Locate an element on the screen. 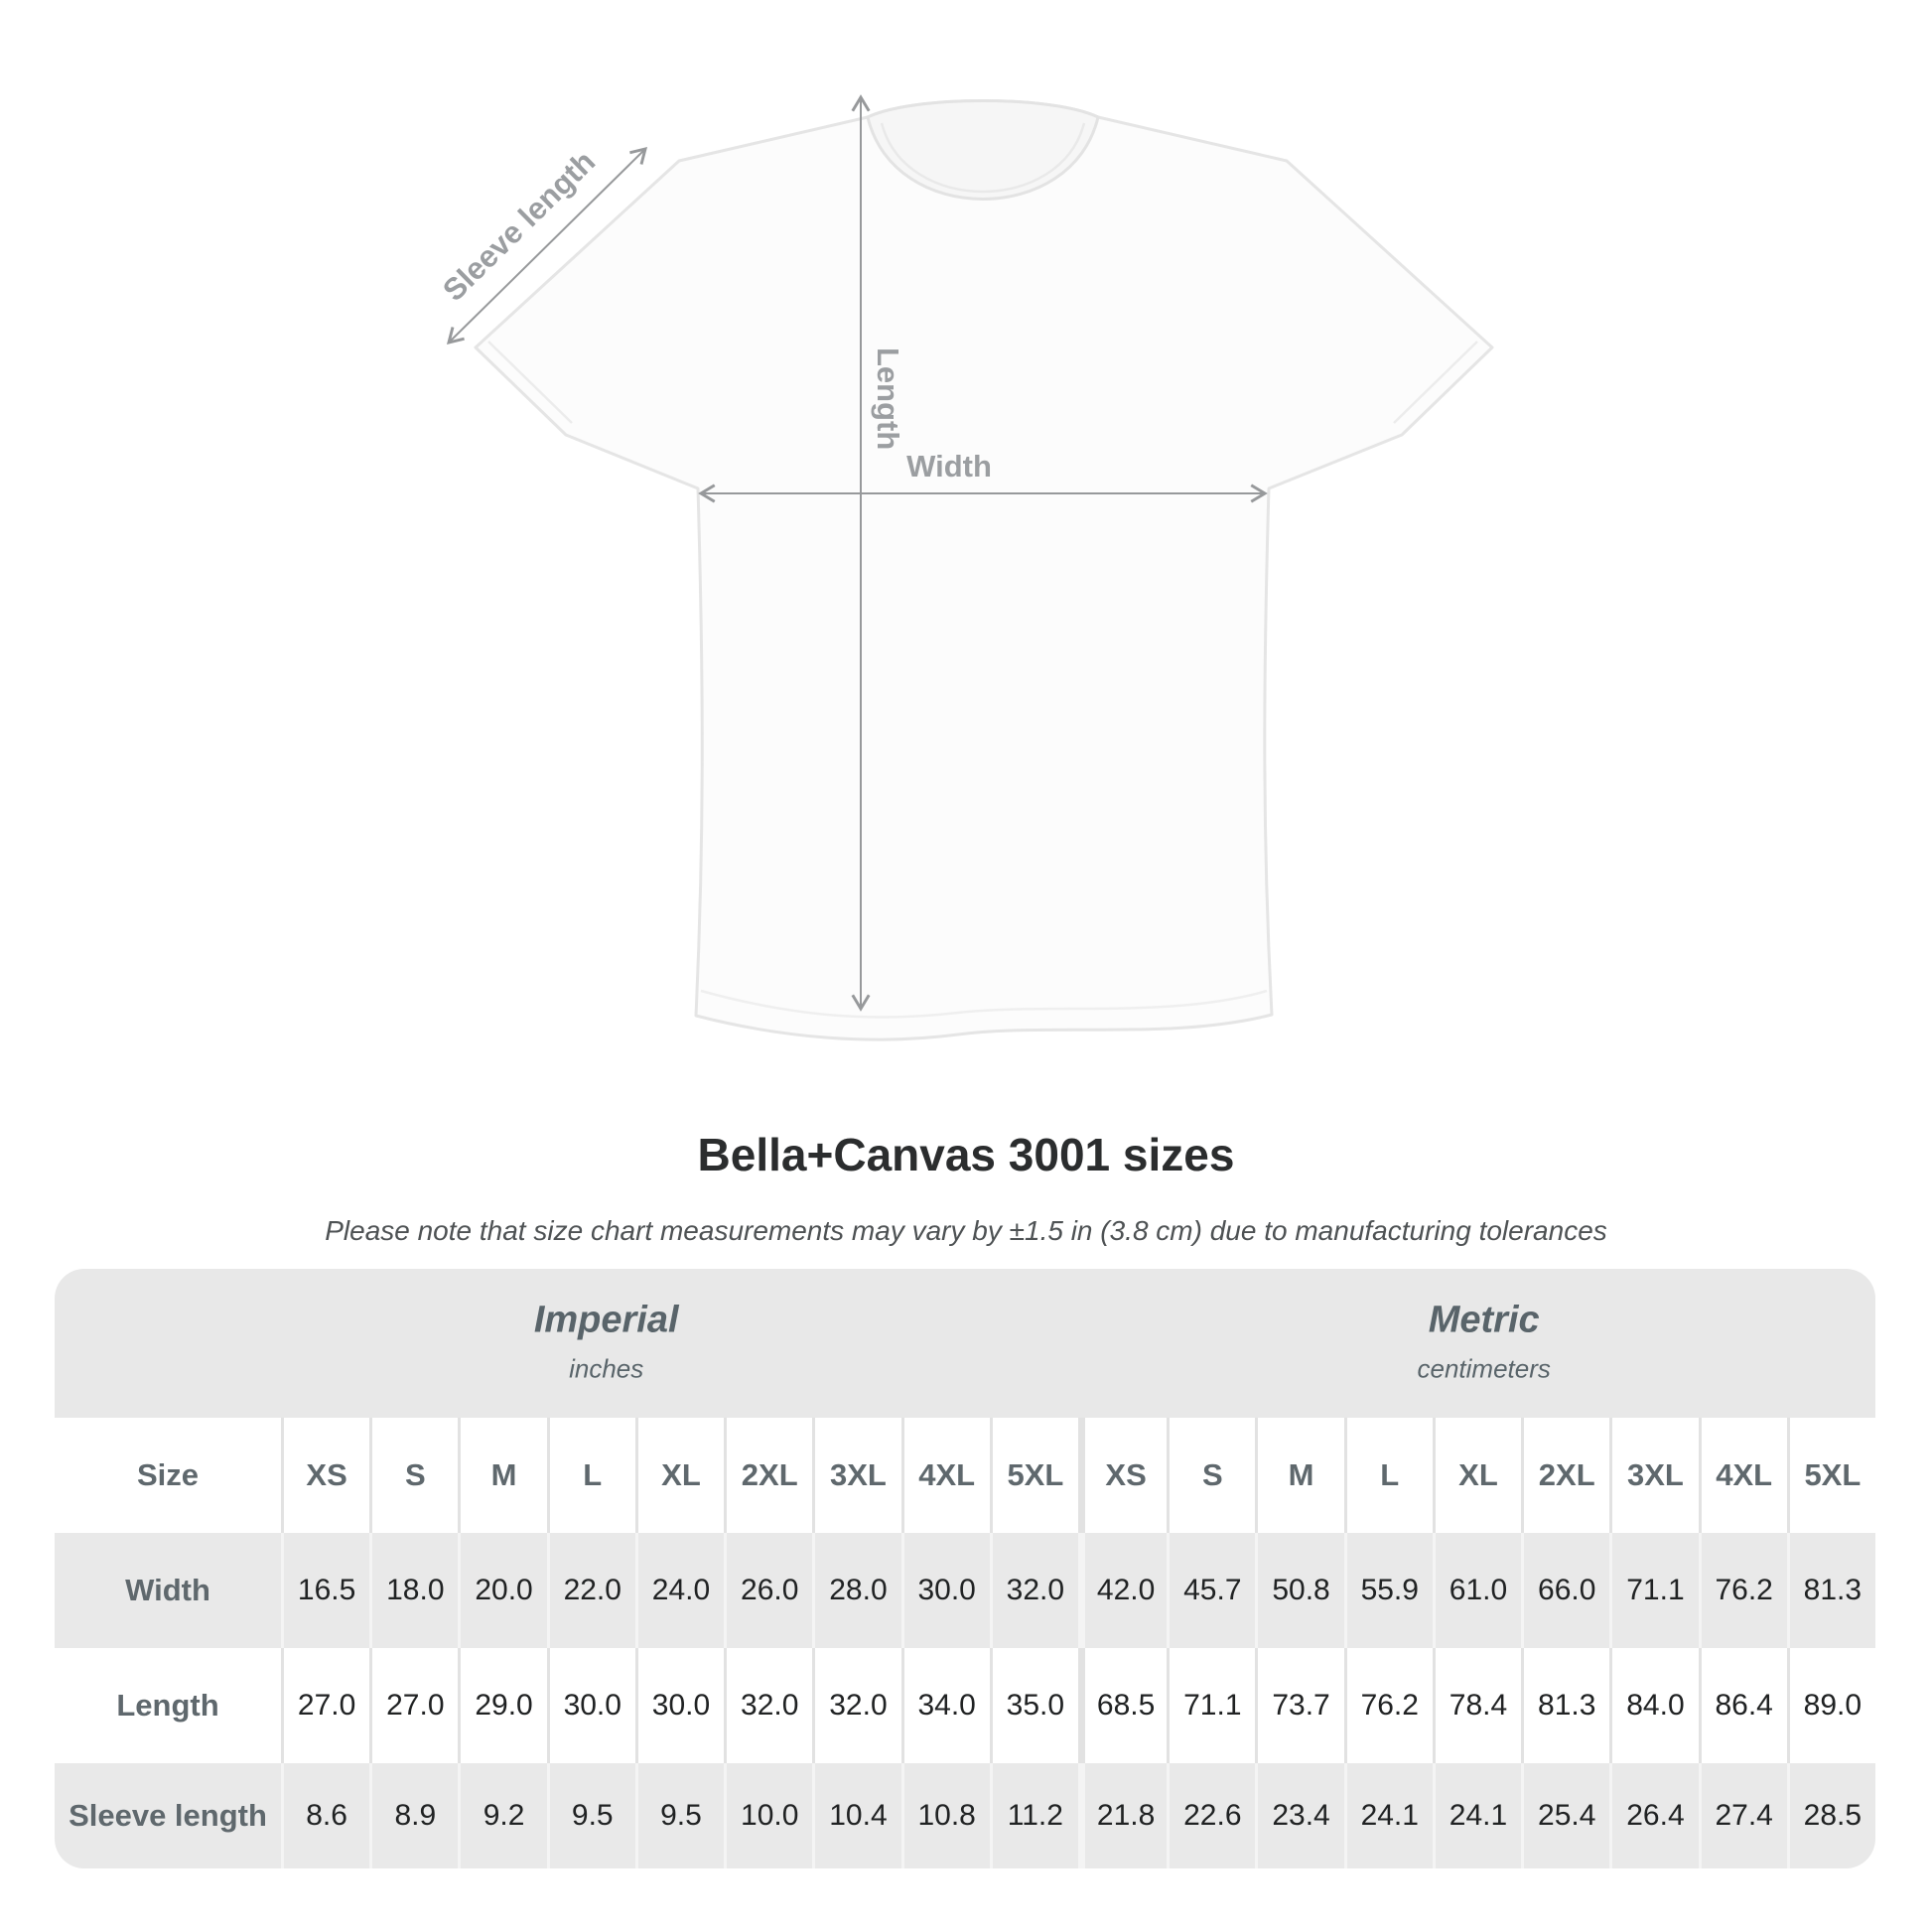  cell-width-imperial-2xl: 26.0 is located at coordinates (768, 1591).